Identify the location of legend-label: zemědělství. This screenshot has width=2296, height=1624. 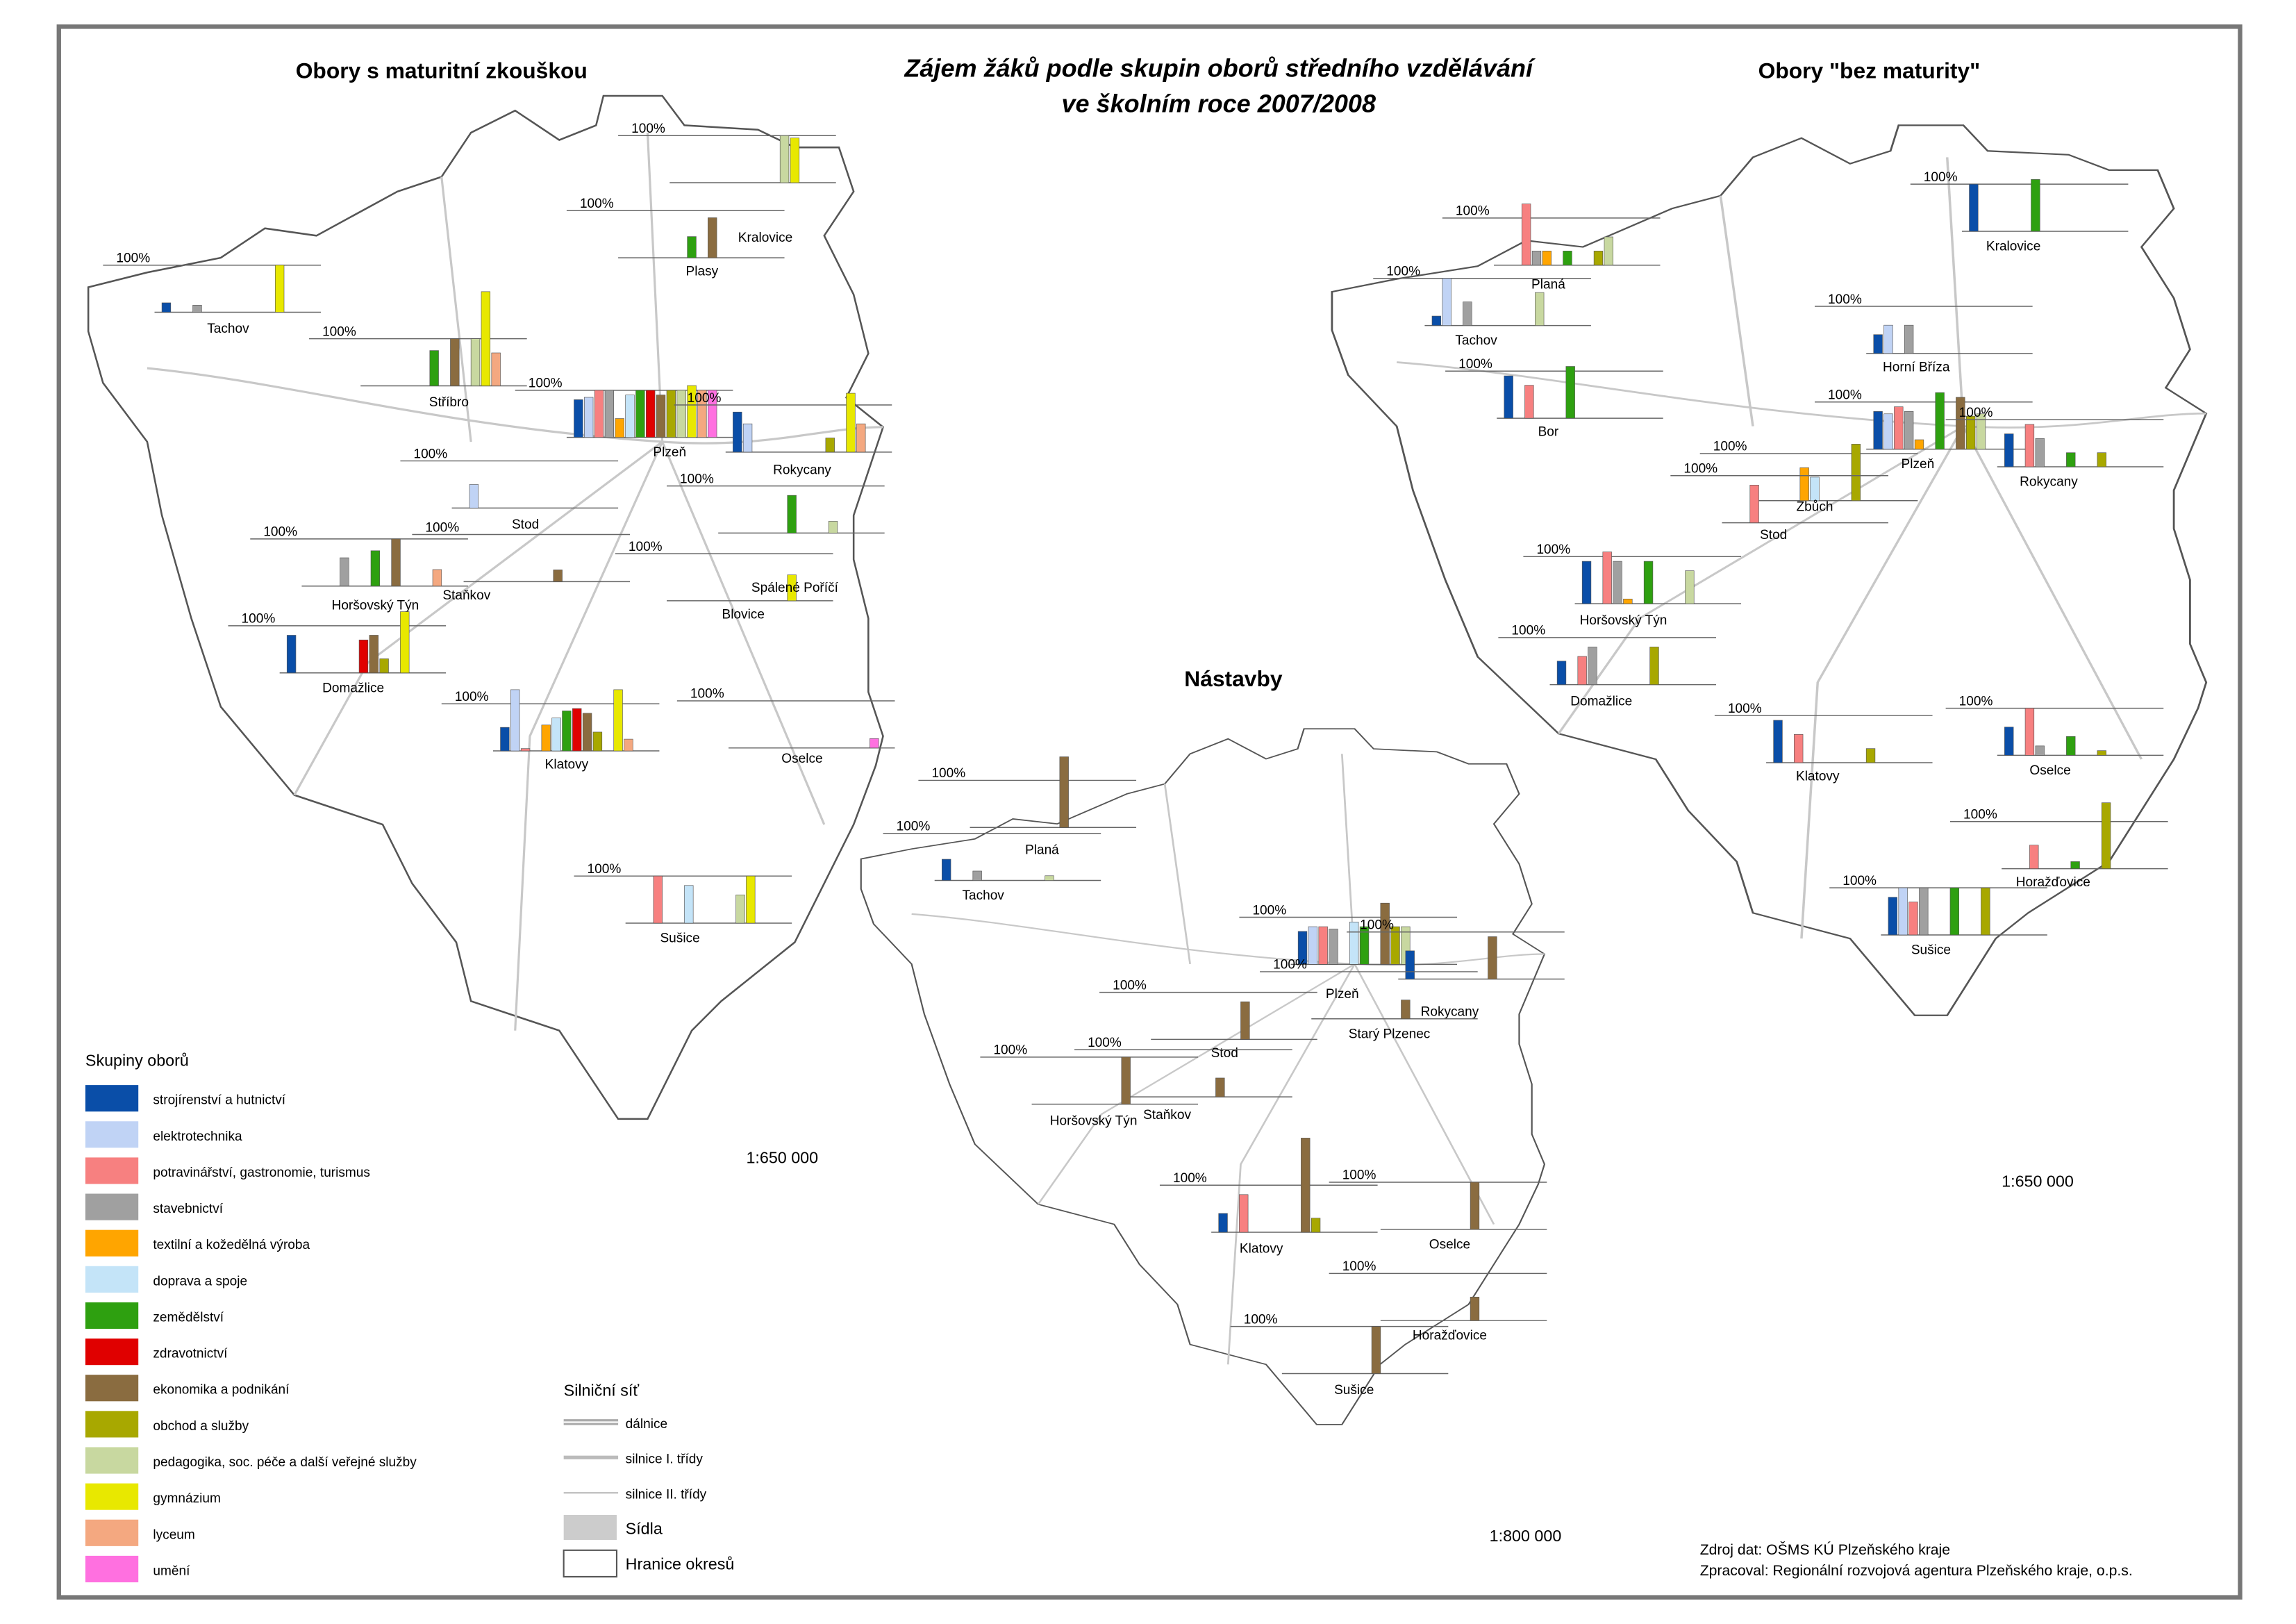
(188, 1318).